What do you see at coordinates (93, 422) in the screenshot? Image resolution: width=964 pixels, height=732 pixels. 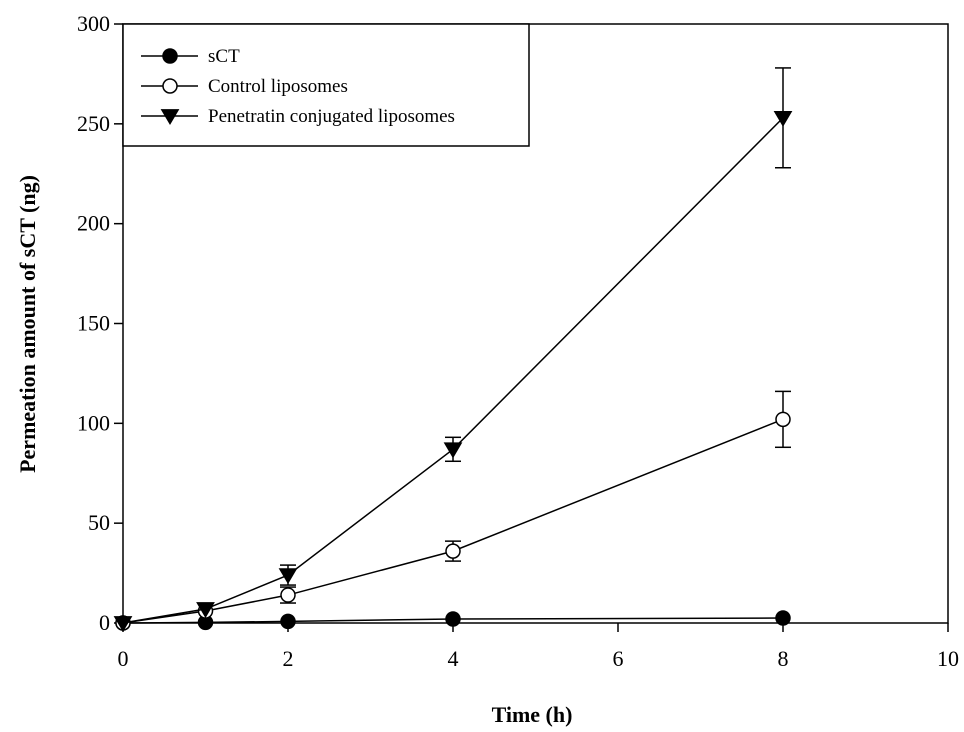 I see `y-tick-label: 100` at bounding box center [93, 422].